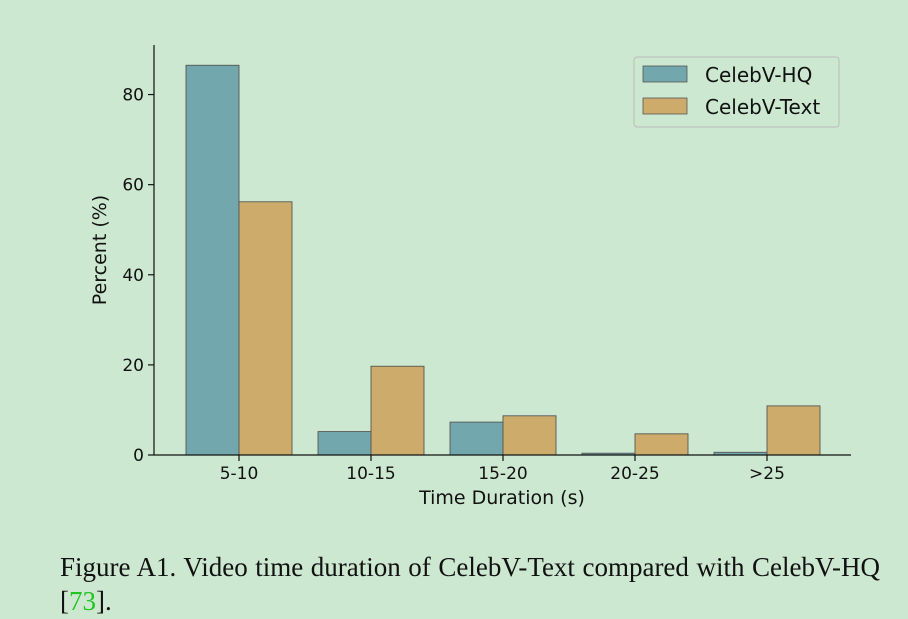  What do you see at coordinates (502, 474) in the screenshot?
I see `x-tick-label-2: 15-20` at bounding box center [502, 474].